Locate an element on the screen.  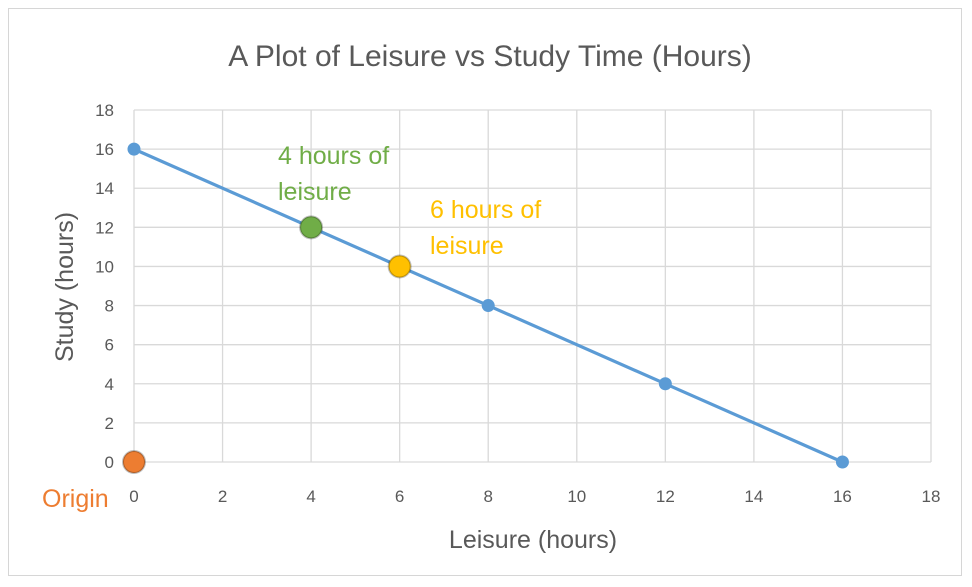
x-tick-6: 6 is located at coordinates (399, 496).